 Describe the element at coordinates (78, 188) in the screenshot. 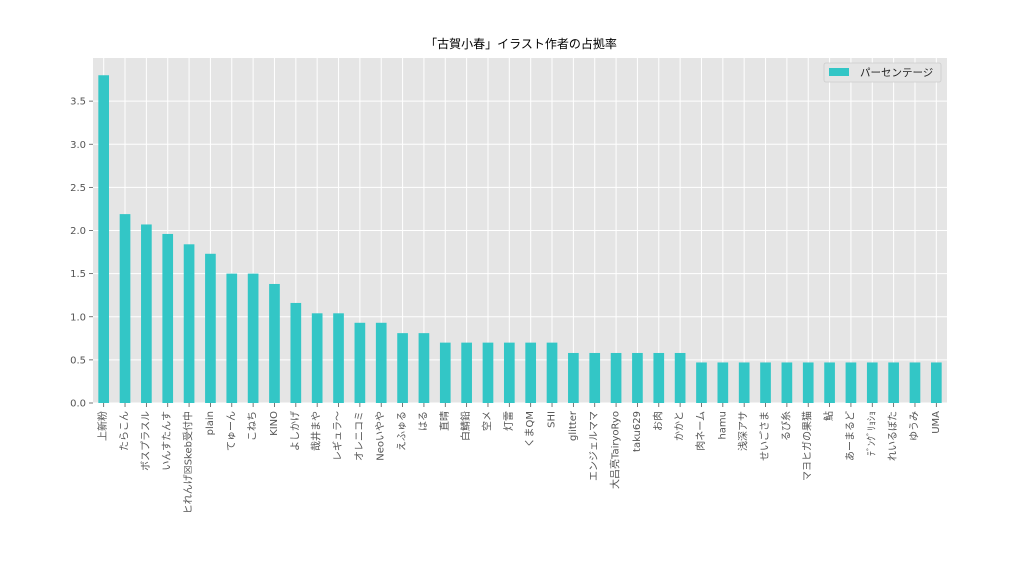

I see `y-tick-label: 2.5` at that location.